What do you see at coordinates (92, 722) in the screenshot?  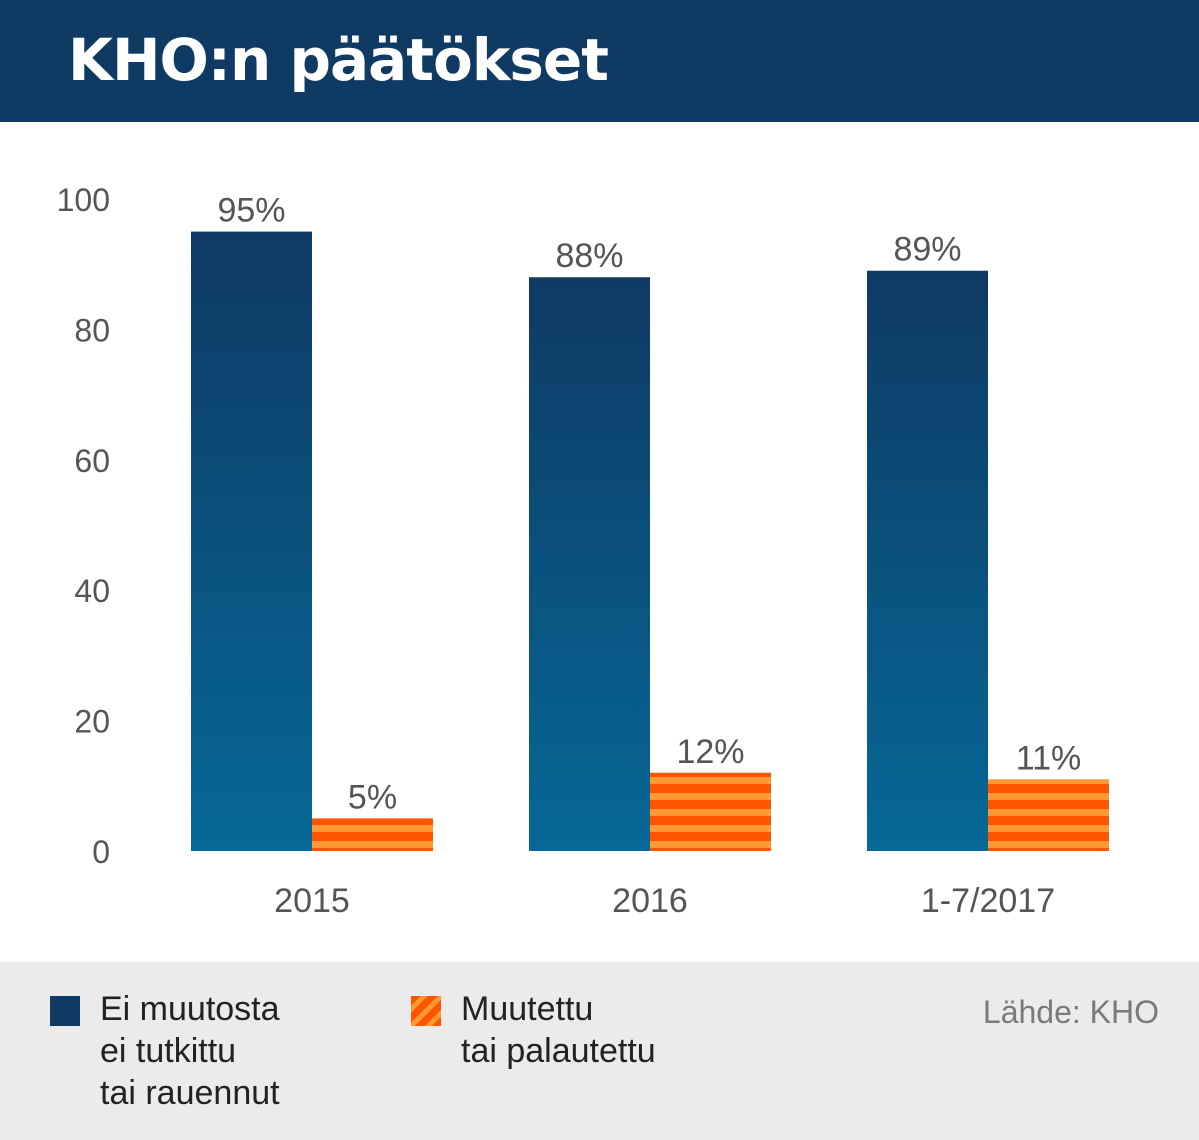 I see `y-tick-label: 20` at bounding box center [92, 722].